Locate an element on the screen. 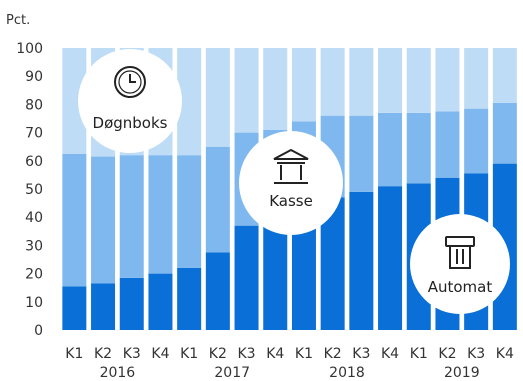  x-year-label: 2018 is located at coordinates (347, 373).